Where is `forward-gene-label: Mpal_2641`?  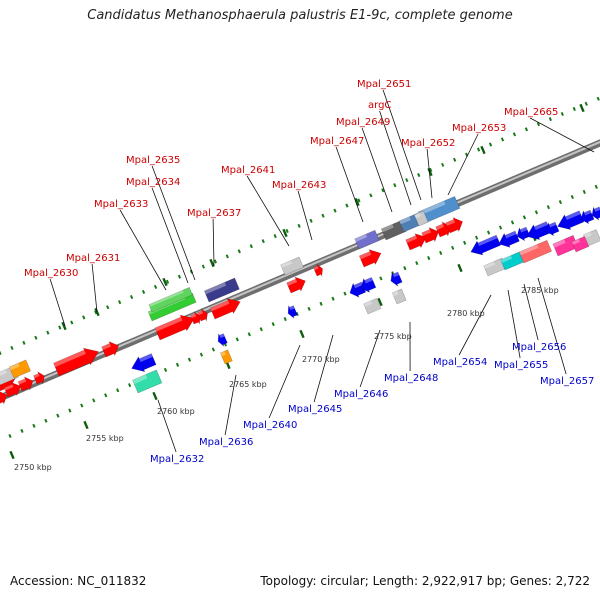 forward-gene-label: Mpal_2641 is located at coordinates (248, 170).